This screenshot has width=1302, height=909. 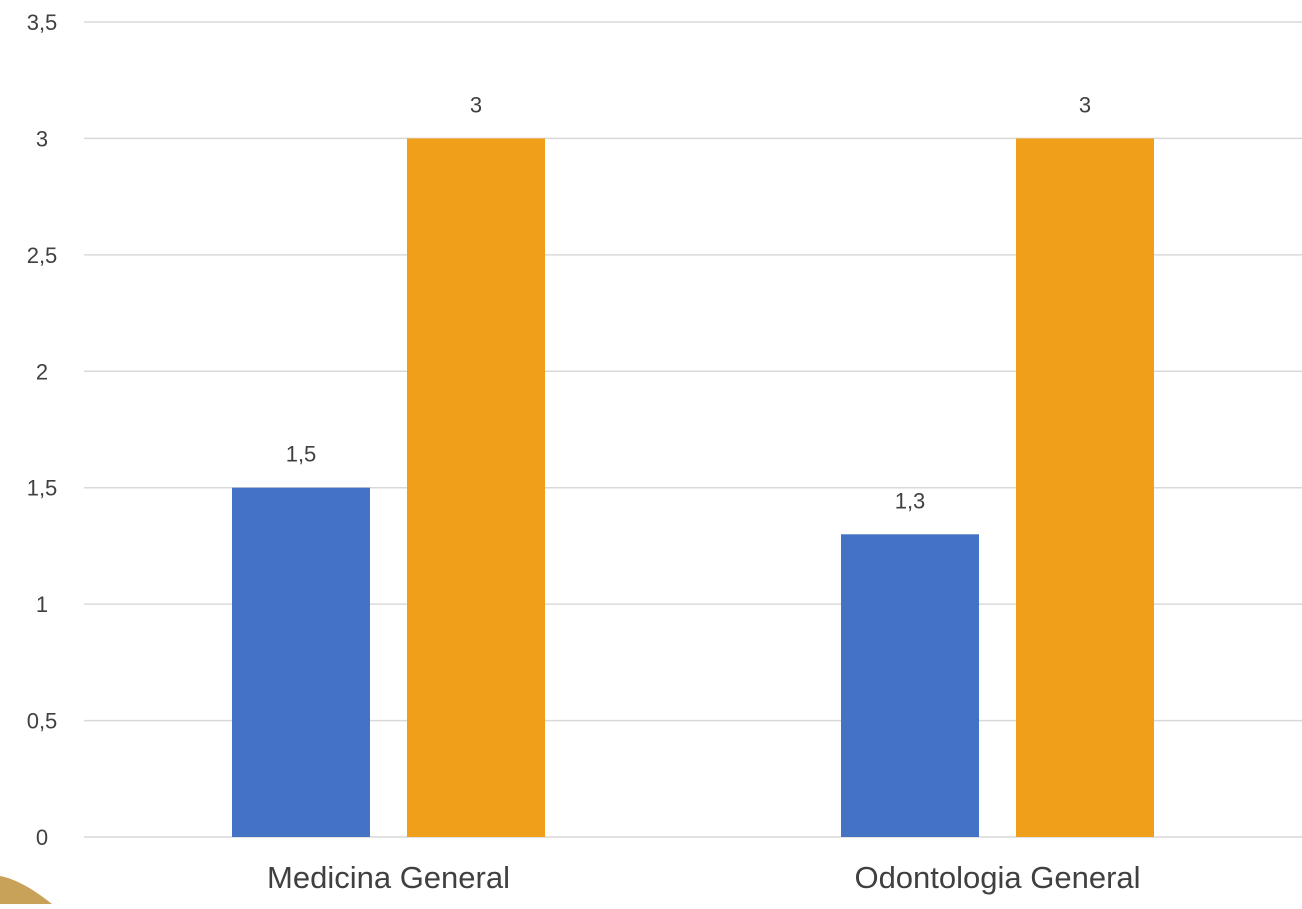 What do you see at coordinates (301, 454) in the screenshot?
I see `data-label: 1,5` at bounding box center [301, 454].